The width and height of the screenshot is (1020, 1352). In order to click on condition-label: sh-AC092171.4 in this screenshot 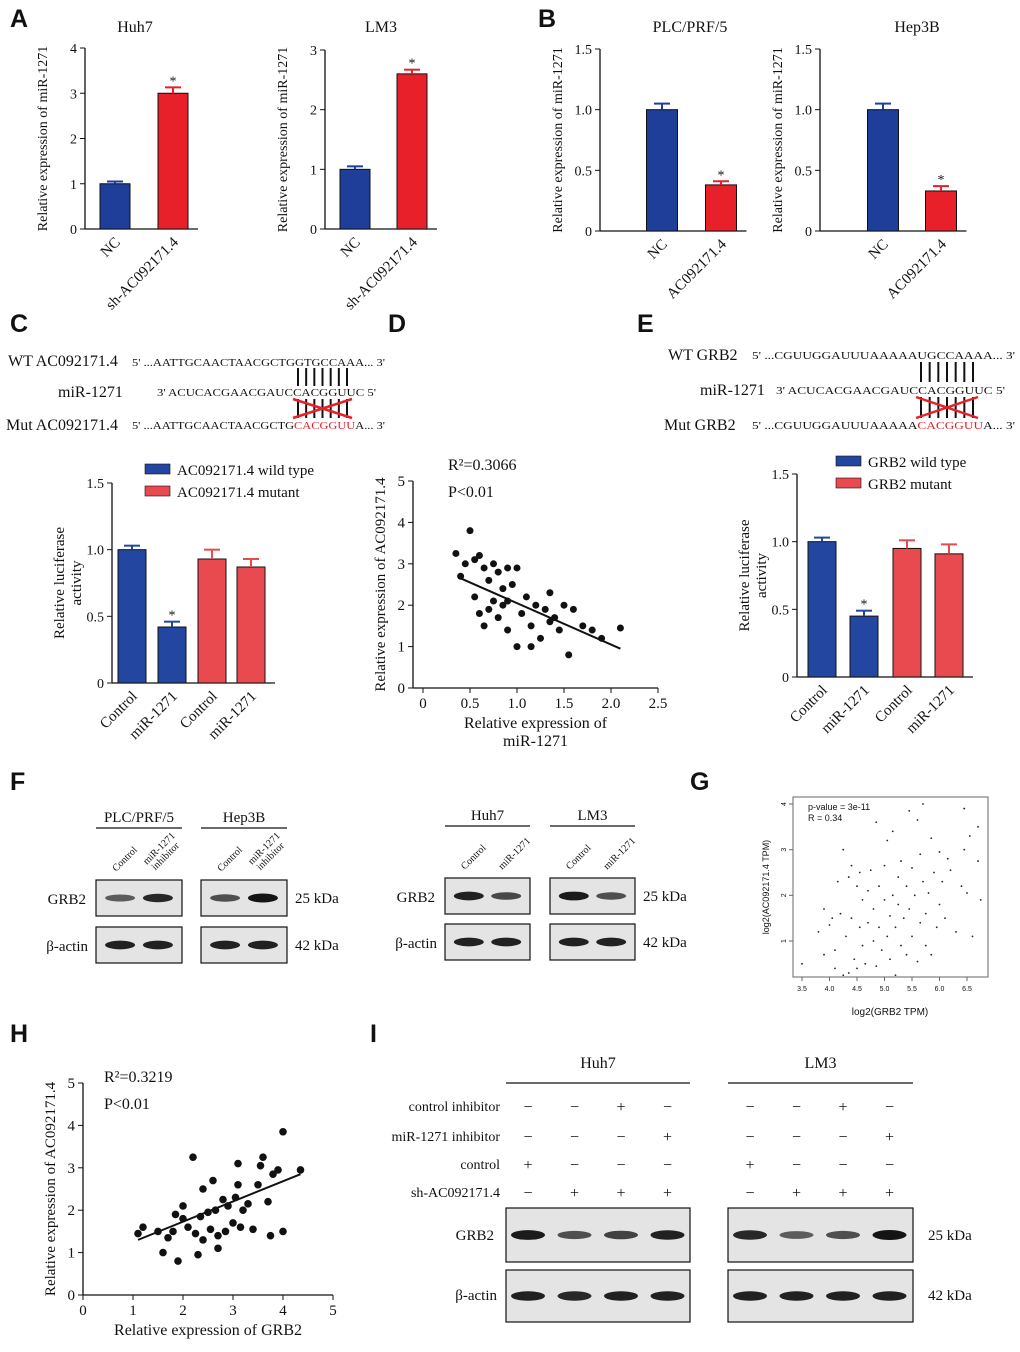, I will do `click(455, 1193)`.